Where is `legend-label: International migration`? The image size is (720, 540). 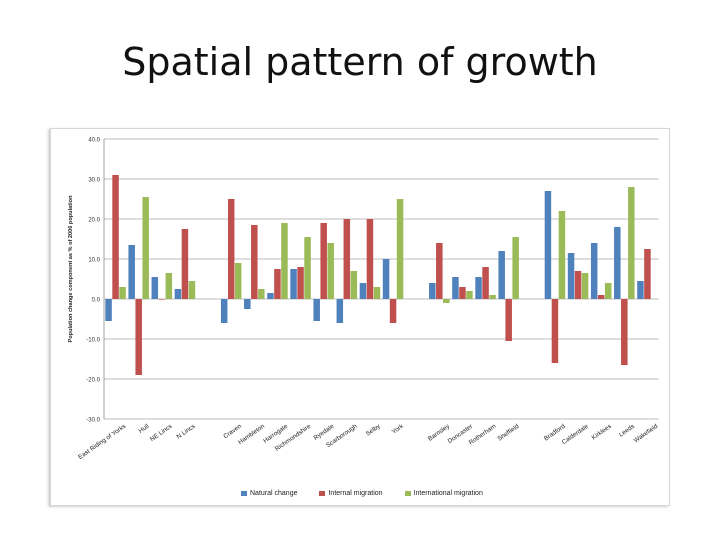
legend-label: International migration is located at coordinates (448, 493).